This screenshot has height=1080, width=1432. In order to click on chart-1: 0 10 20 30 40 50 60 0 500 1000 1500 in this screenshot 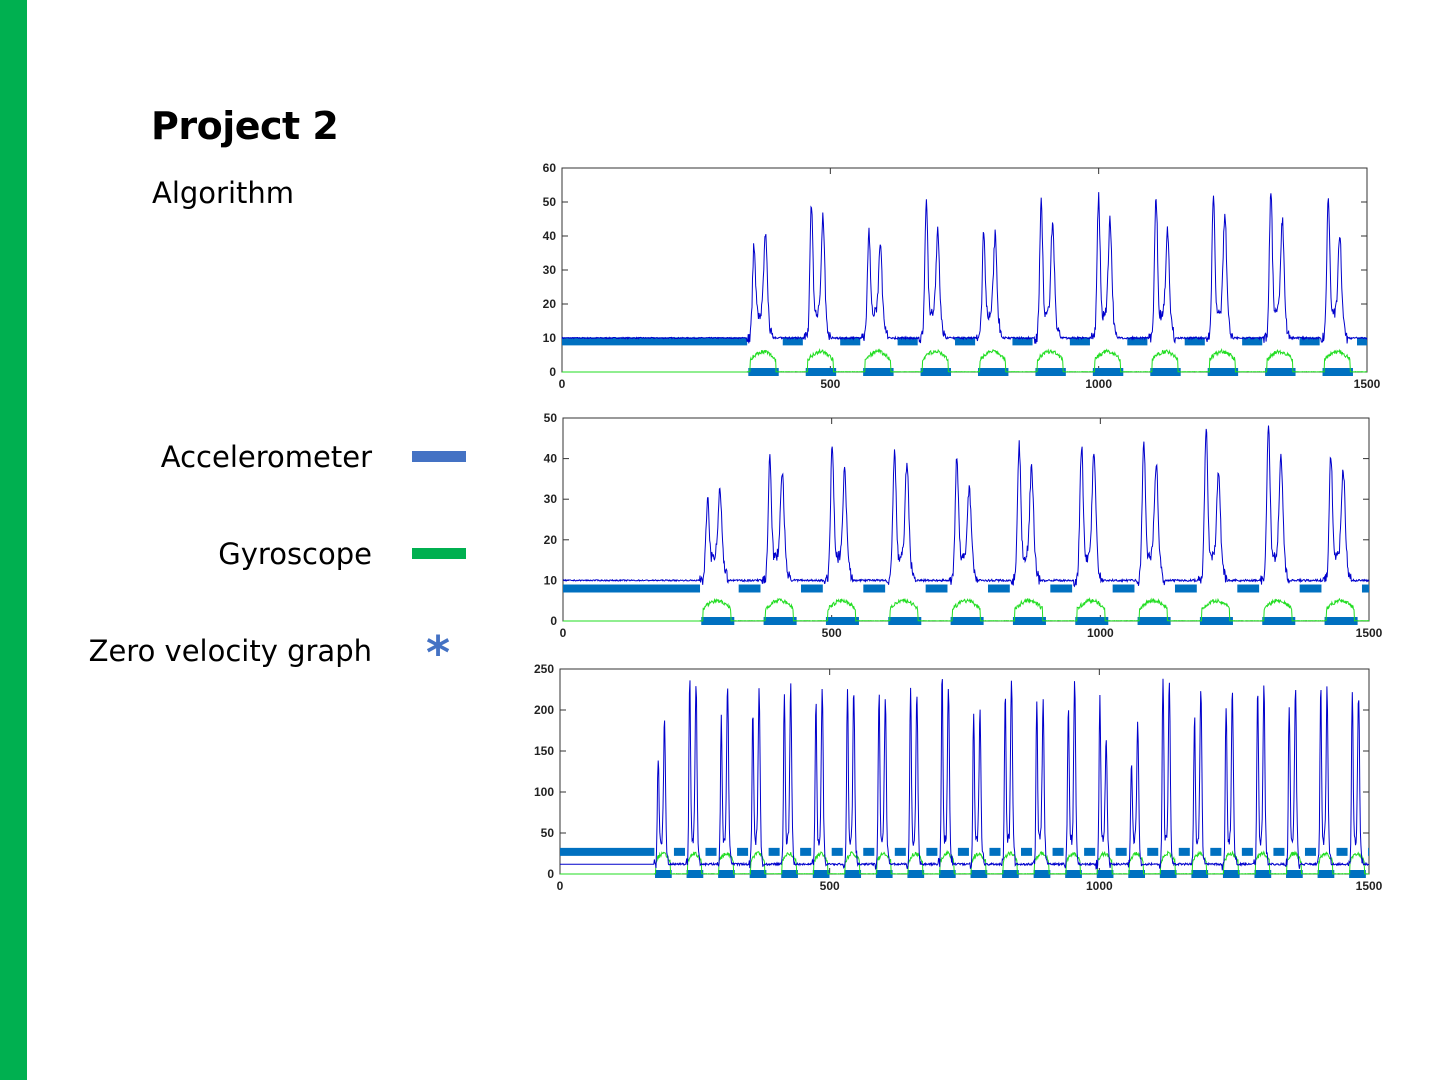, I will do `click(962, 276)`.